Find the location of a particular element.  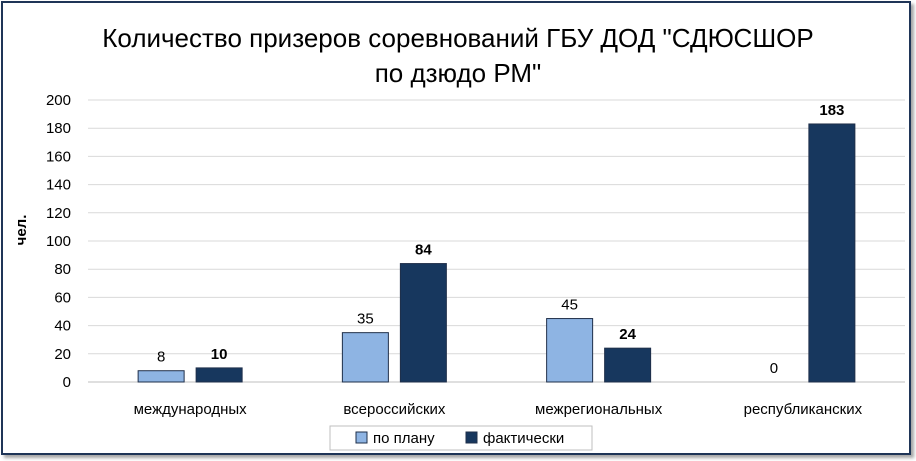

y-axis: 0 20 40 60 80 100 120 140 160 180 200 is located at coordinates (58, 241).